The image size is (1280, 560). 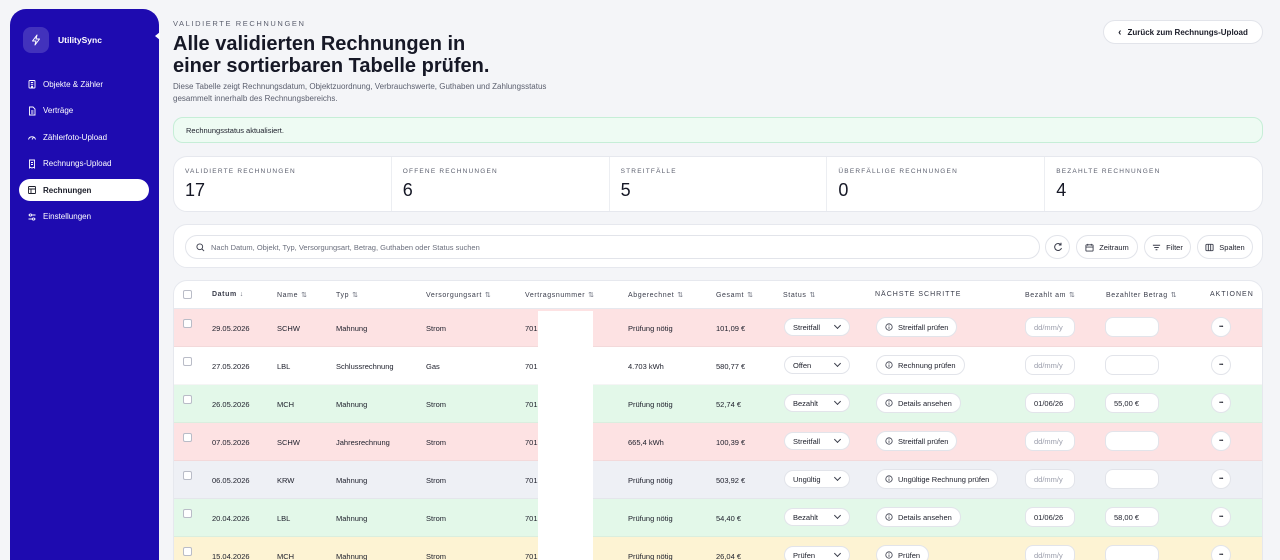 I want to click on stat-value: 17, so click(x=195, y=190).